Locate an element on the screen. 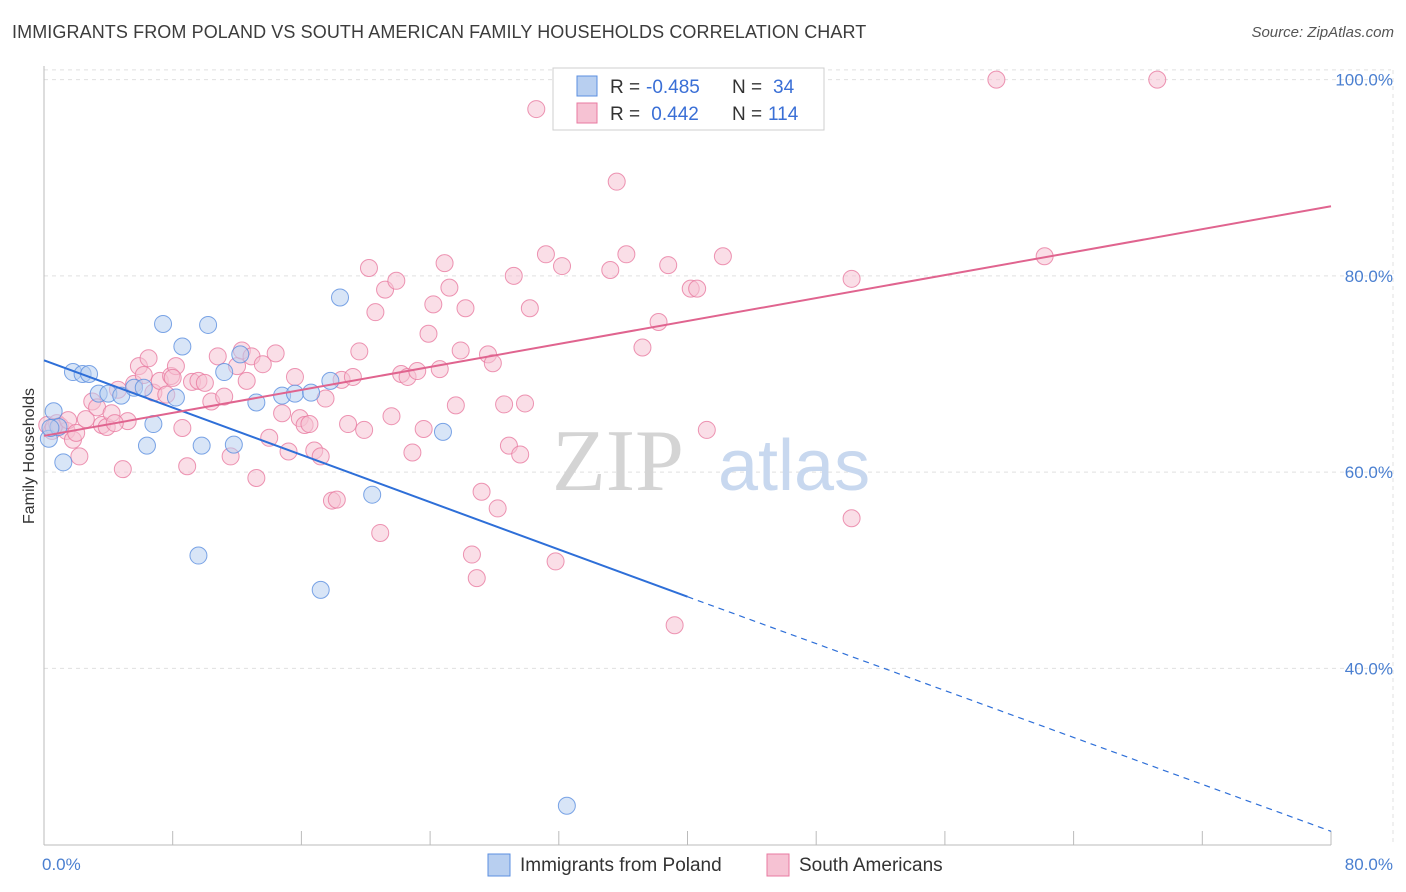 This screenshot has height=892, width=1406. bottom-legend-label-poland: Immigrants from Poland is located at coordinates (621, 865).